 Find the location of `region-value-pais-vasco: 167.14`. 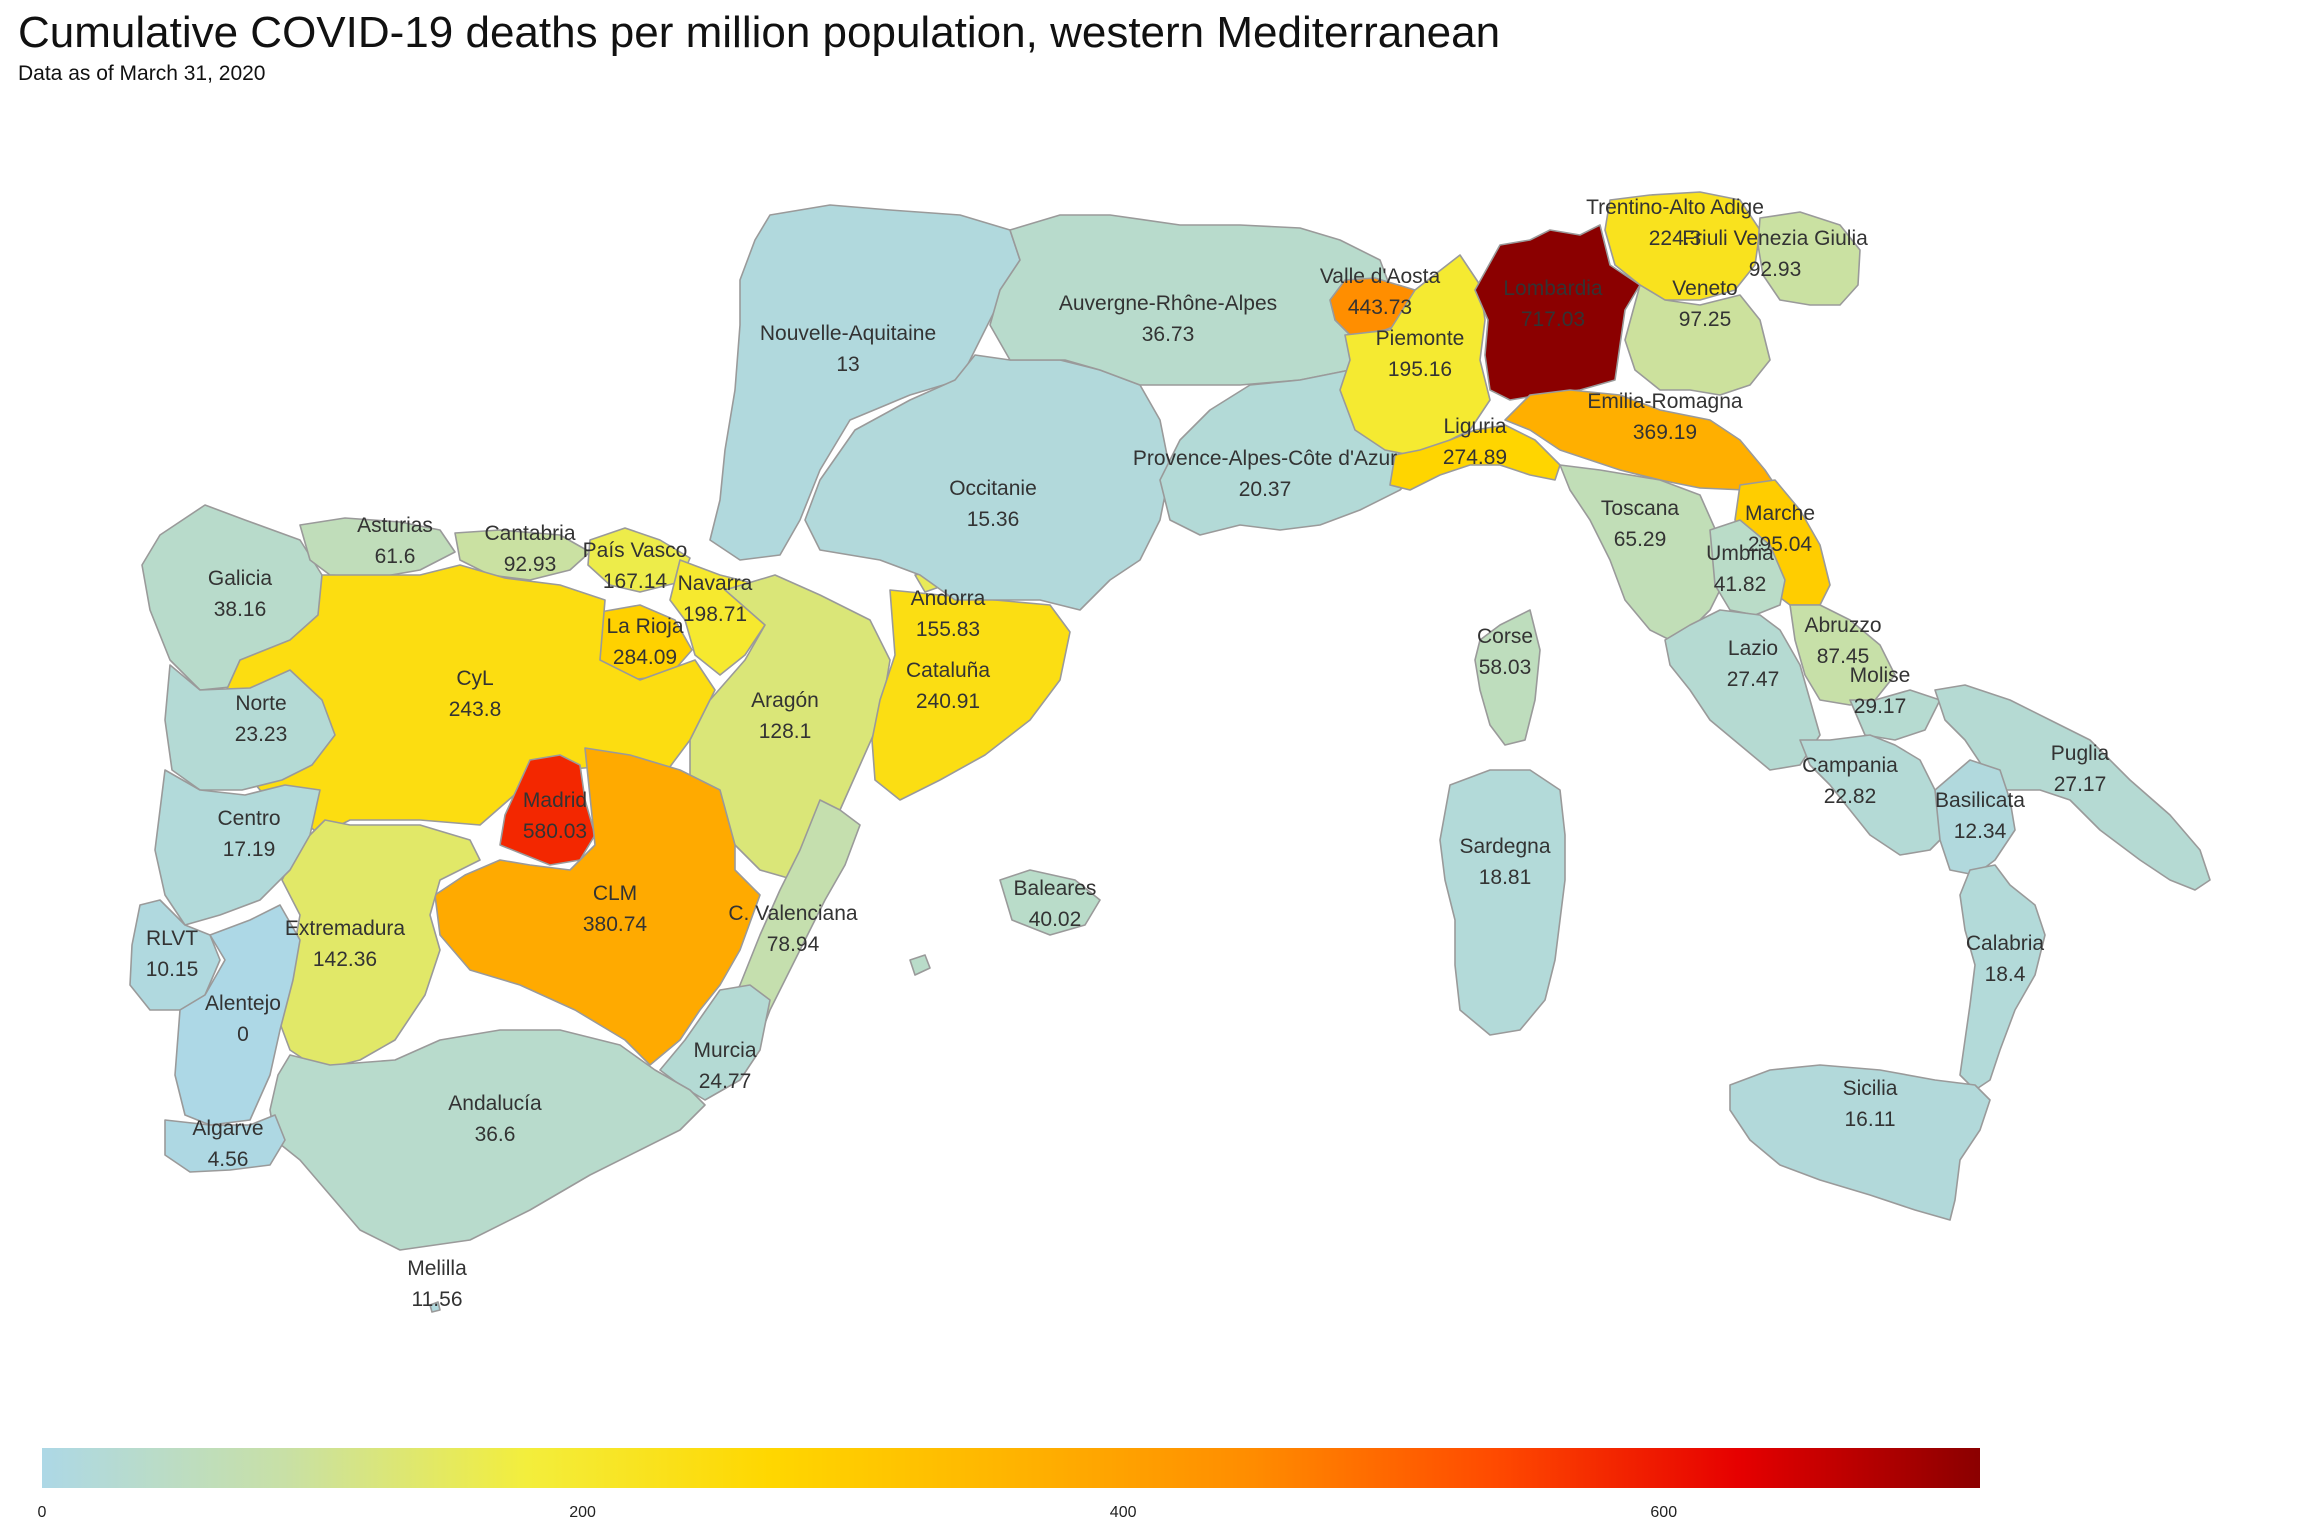

region-value-pais-vasco: 167.14 is located at coordinates (635, 581).